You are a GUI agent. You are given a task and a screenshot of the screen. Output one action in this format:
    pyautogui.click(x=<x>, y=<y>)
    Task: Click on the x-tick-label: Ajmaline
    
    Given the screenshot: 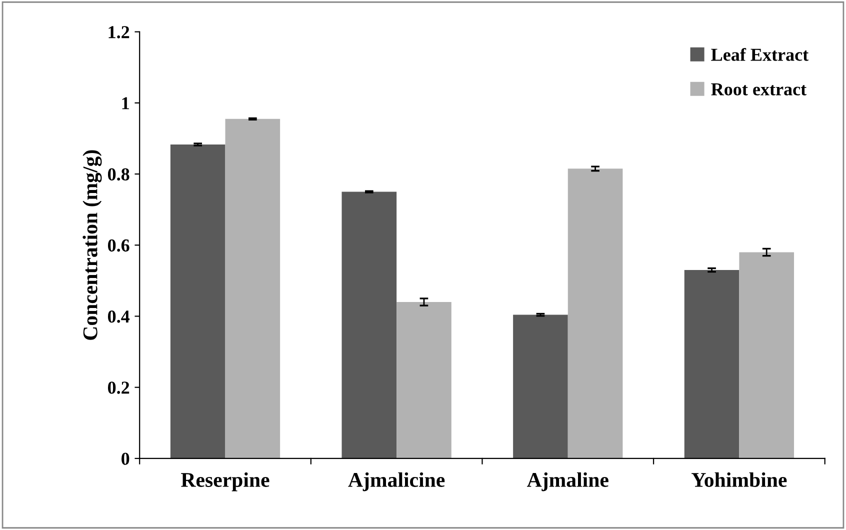 What is the action you would take?
    pyautogui.click(x=567, y=482)
    